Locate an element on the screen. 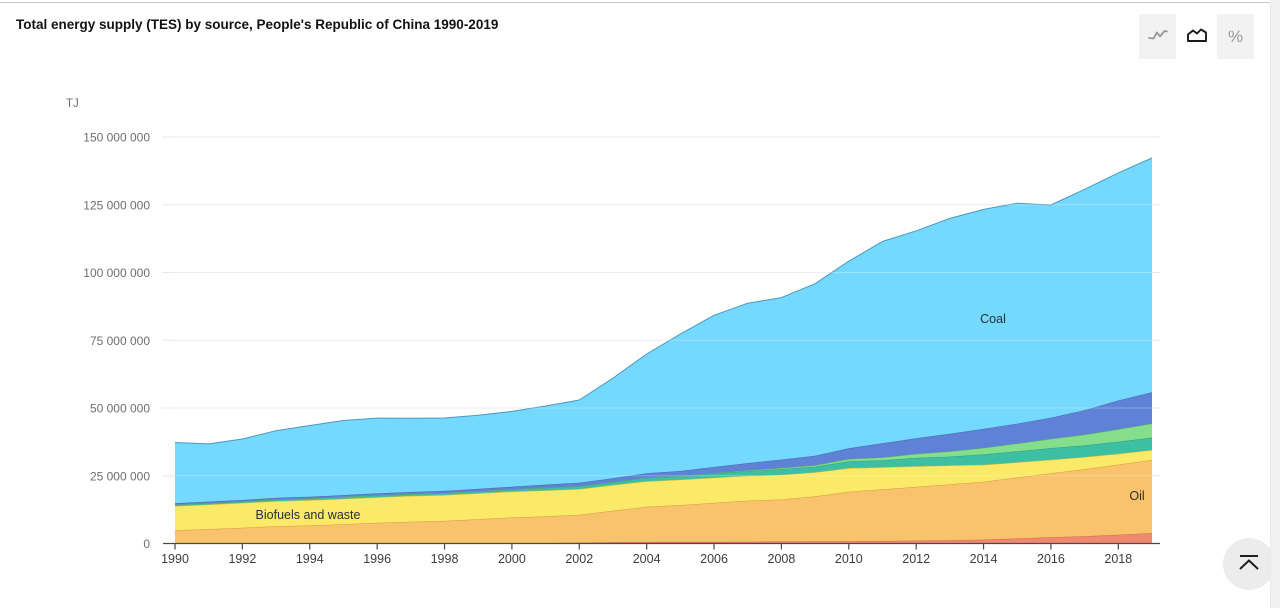 The height and width of the screenshot is (613, 1280). x-axis-tick-label: 2000 is located at coordinates (512, 559).